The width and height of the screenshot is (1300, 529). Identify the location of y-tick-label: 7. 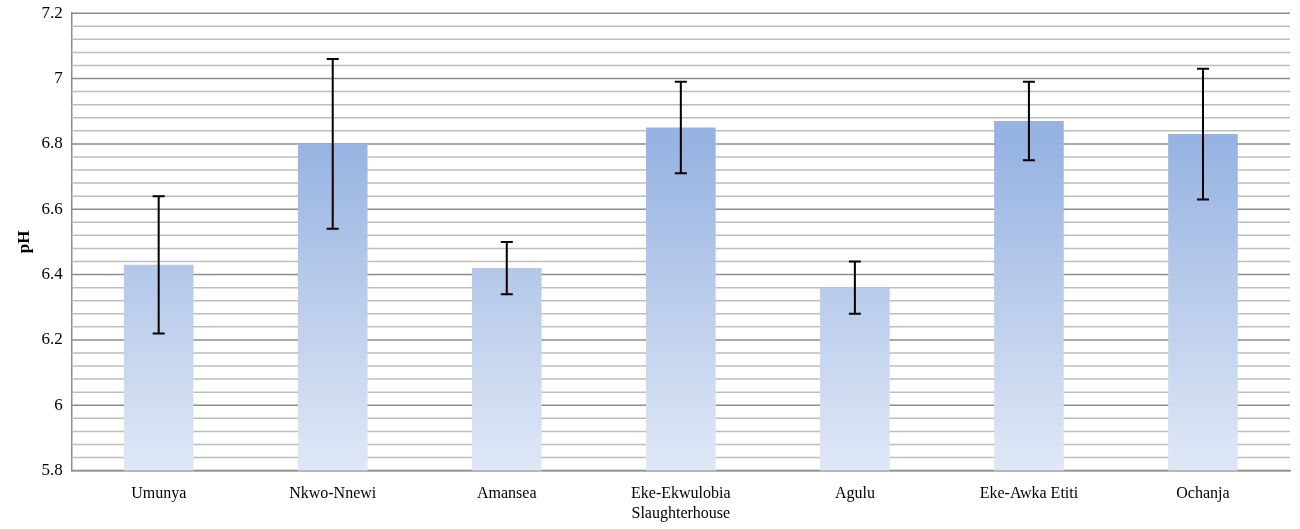
(59, 78).